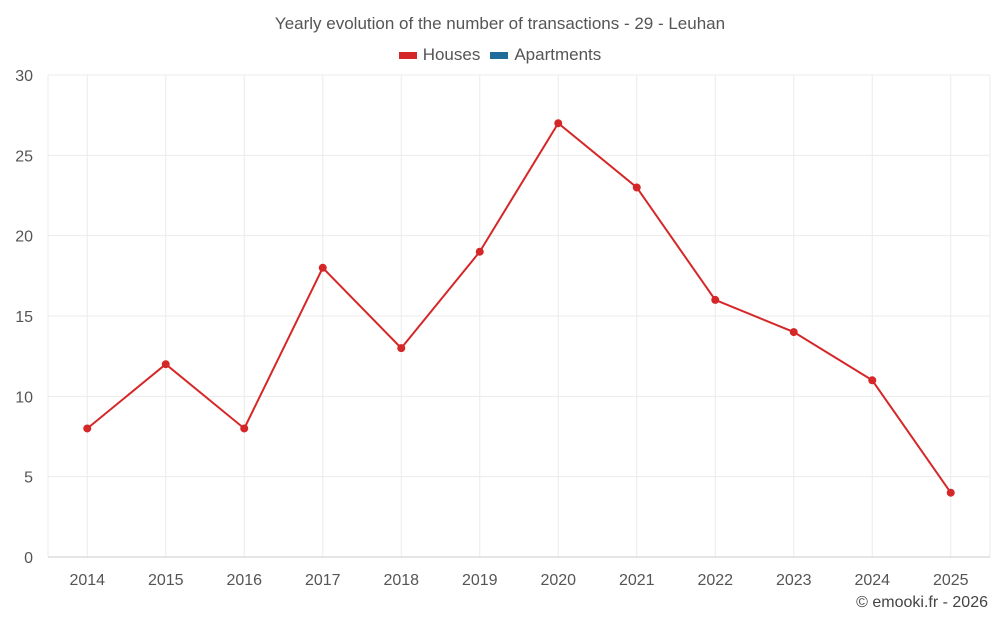 Image resolution: width=1000 pixels, height=625 pixels. What do you see at coordinates (922, 602) in the screenshot?
I see `credit-text: © emooki.fr - 2026` at bounding box center [922, 602].